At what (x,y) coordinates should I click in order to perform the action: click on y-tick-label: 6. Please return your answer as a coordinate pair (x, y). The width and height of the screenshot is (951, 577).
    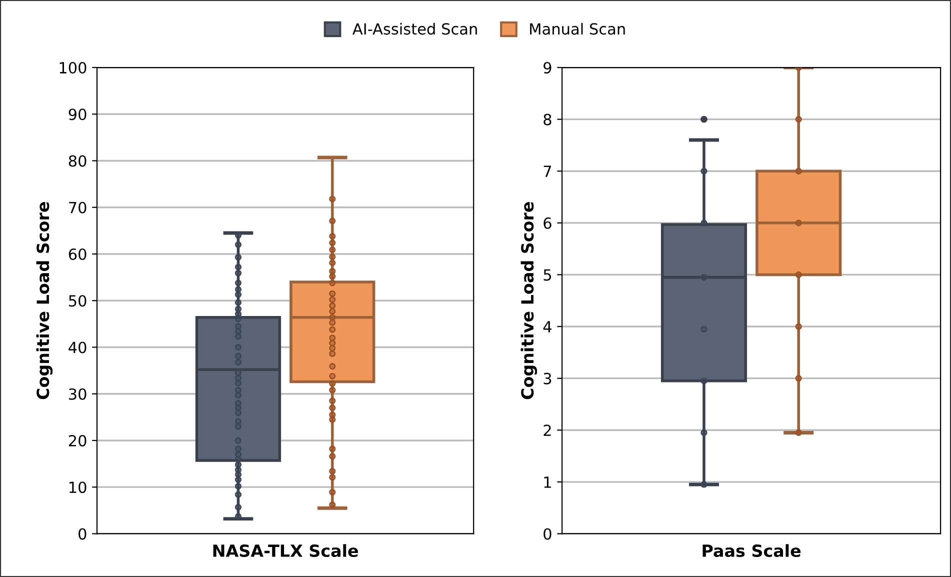
    Looking at the image, I should click on (548, 223).